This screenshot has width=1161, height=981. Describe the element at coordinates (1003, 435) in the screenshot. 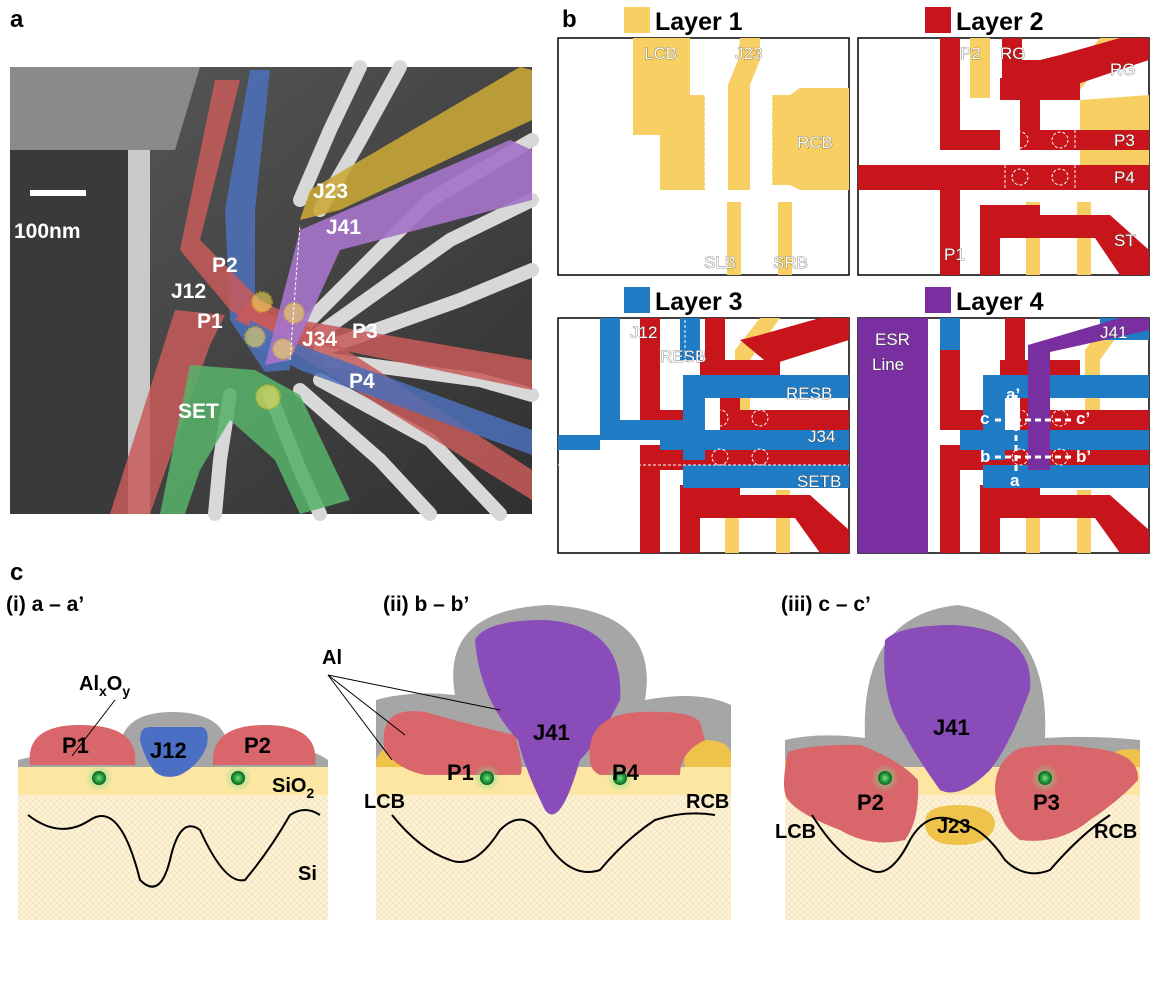

I see `layer4-panel` at that location.